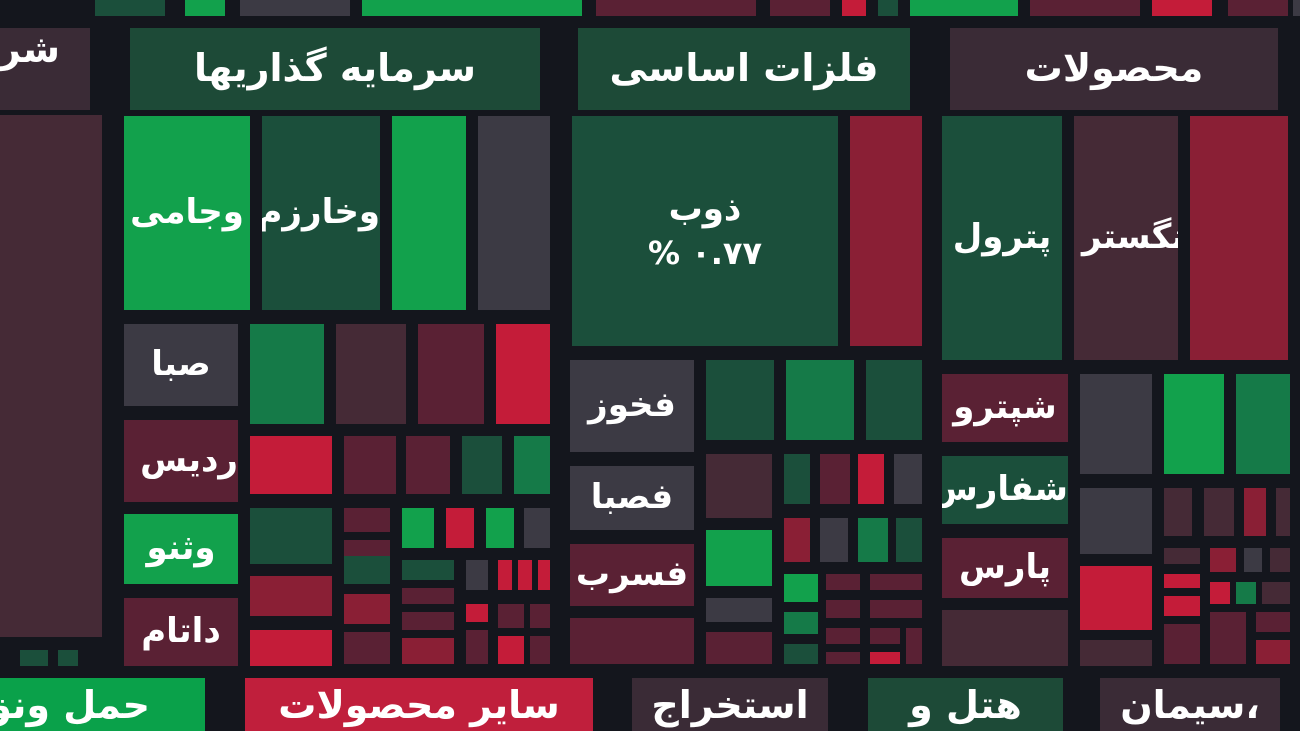 The image size is (1300, 731). What do you see at coordinates (181, 632) in the screenshot?
I see `stock-tile: داتام` at bounding box center [181, 632].